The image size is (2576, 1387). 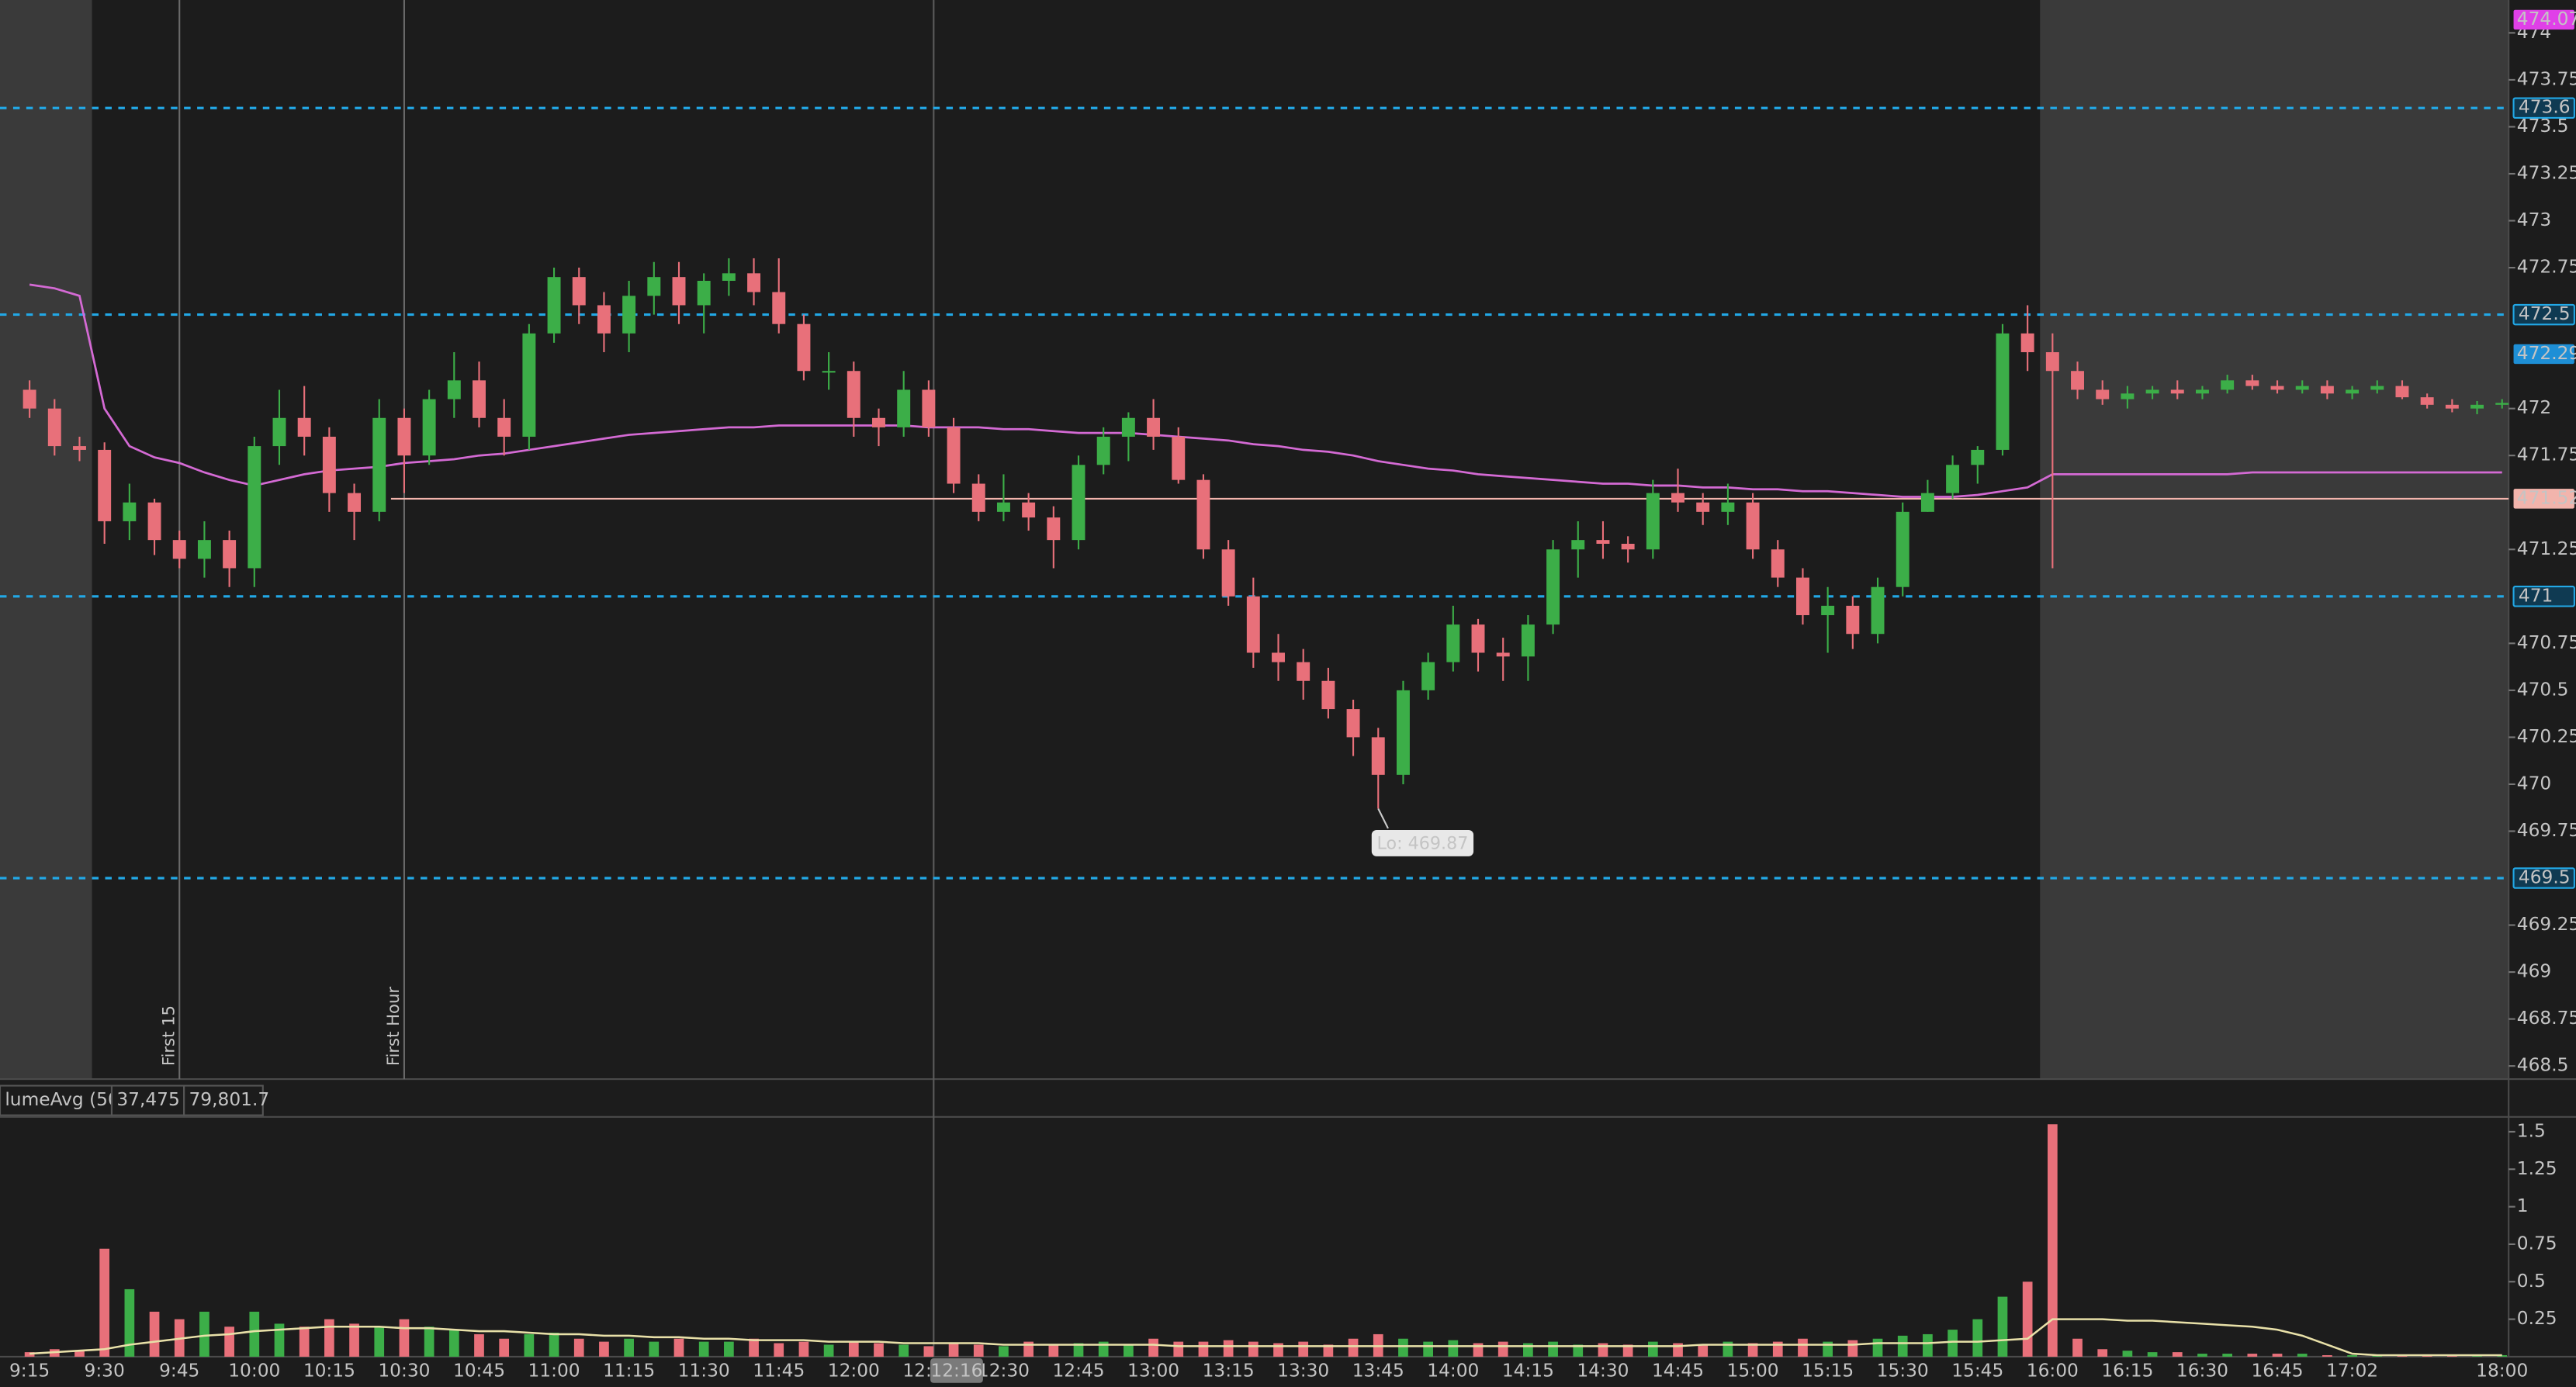 What do you see at coordinates (2543, 596) in the screenshot?
I see `level-label-box` at bounding box center [2543, 596].